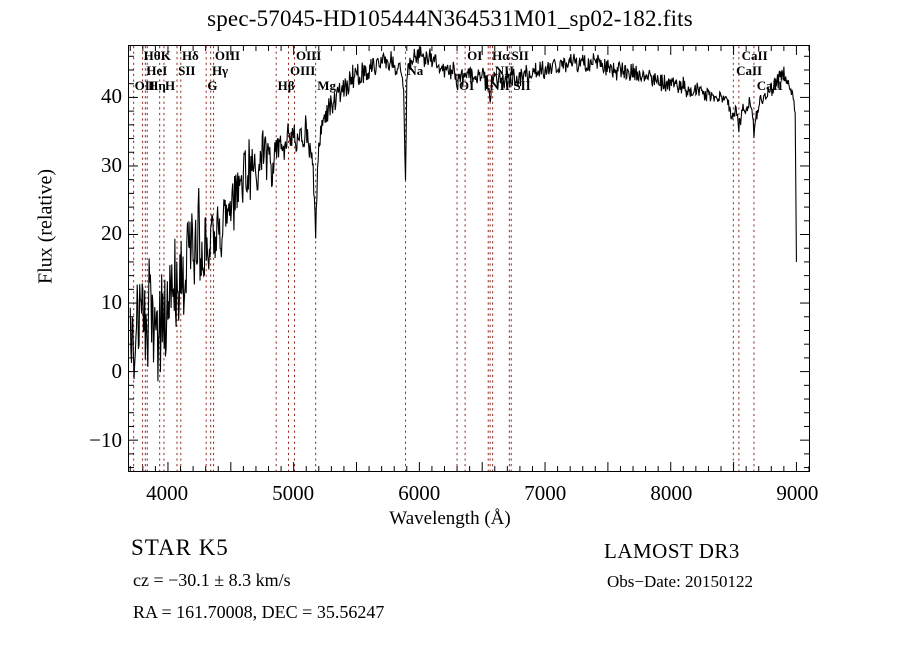  What do you see at coordinates (501, 55) in the screenshot?
I see `line-label-H-6563: Hα` at bounding box center [501, 55].